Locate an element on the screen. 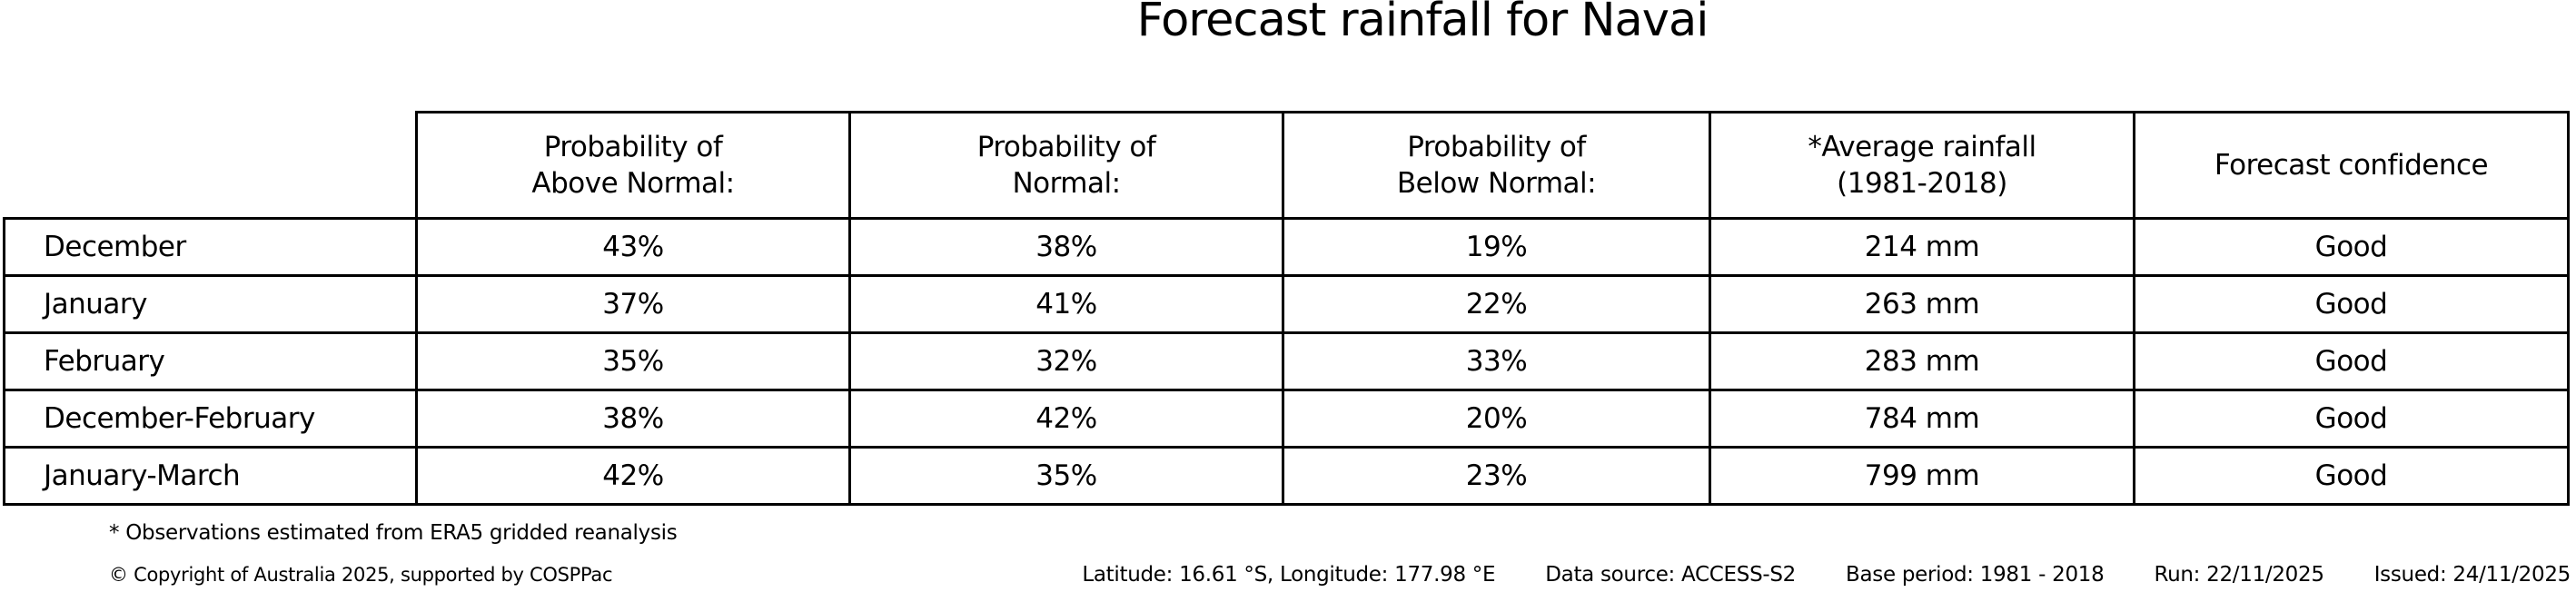 The width and height of the screenshot is (2576, 592). header-above-normal: Probability of Above Normal: is located at coordinates (633, 165).